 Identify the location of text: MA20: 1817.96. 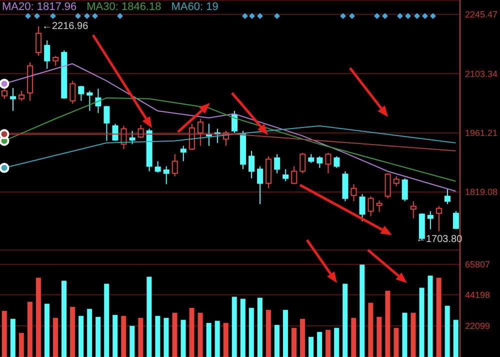
(39, 7).